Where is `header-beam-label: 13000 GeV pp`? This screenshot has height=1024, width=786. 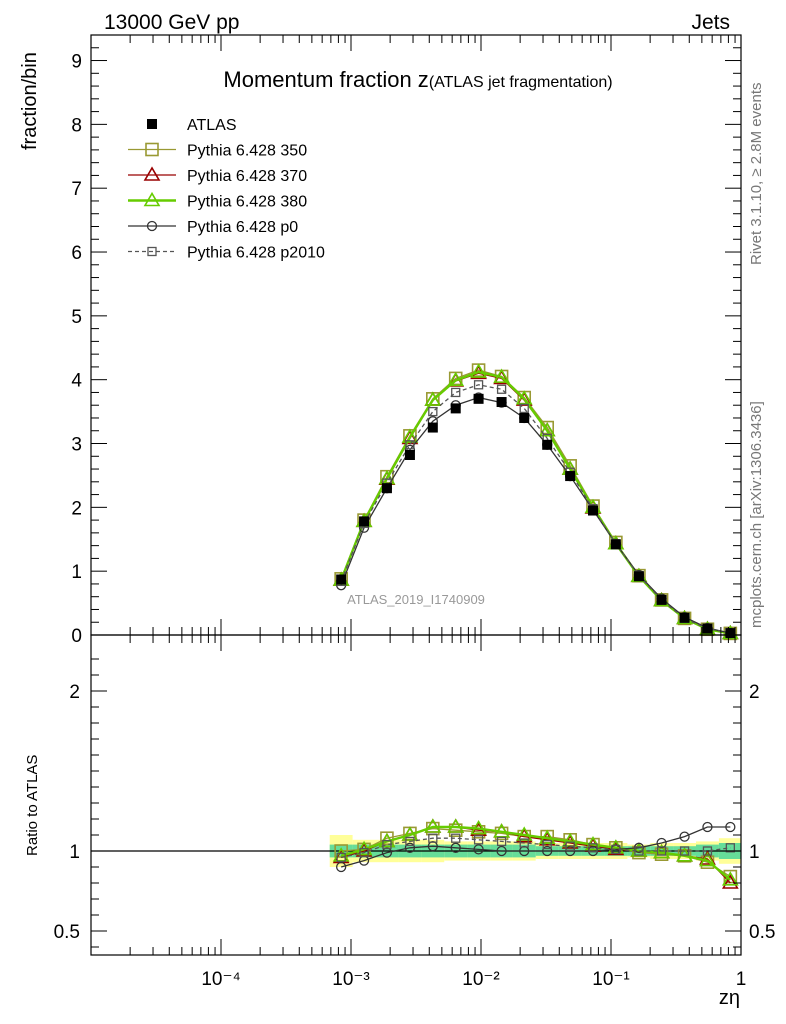
header-beam-label: 13000 GeV pp is located at coordinates (171, 22).